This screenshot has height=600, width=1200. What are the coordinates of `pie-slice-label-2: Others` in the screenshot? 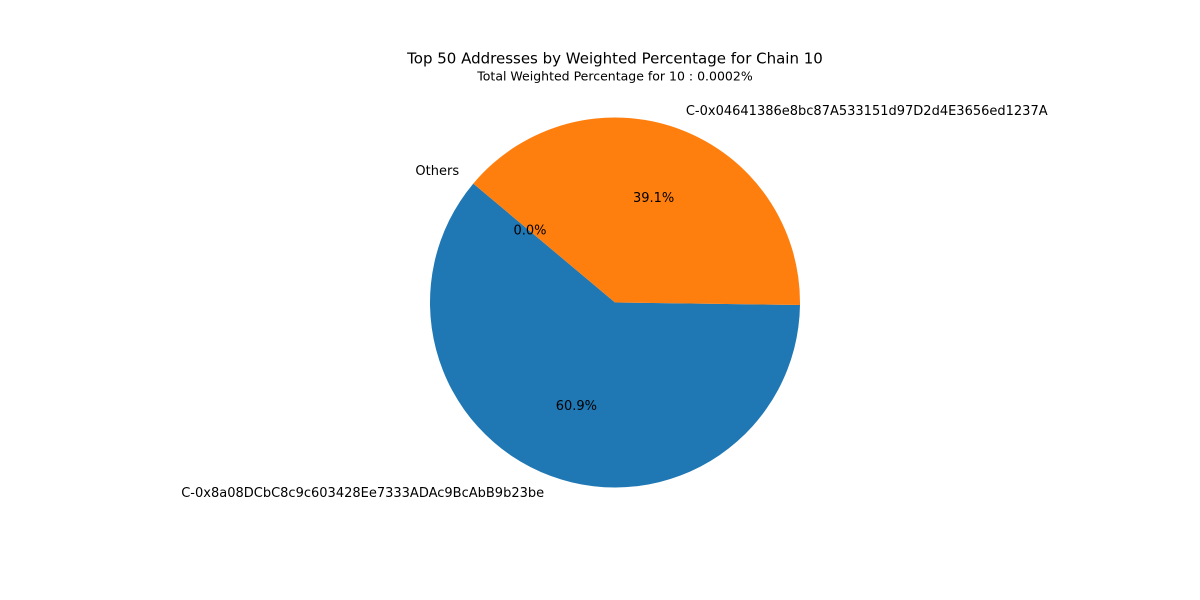 It's located at (437, 171).